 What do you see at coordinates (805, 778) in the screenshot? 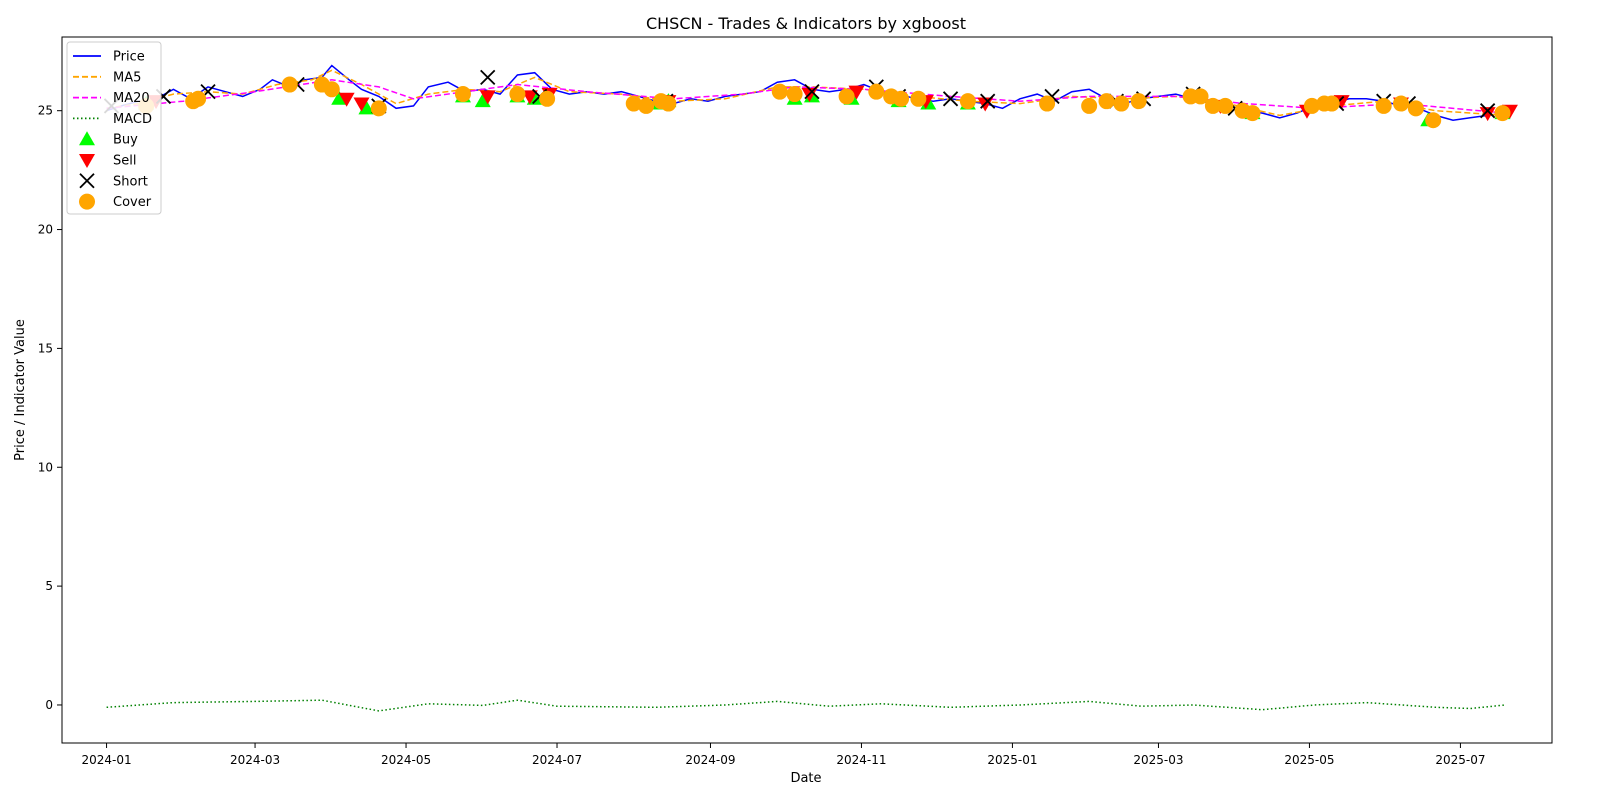
I see `x-axis-label: Date` at bounding box center [805, 778].